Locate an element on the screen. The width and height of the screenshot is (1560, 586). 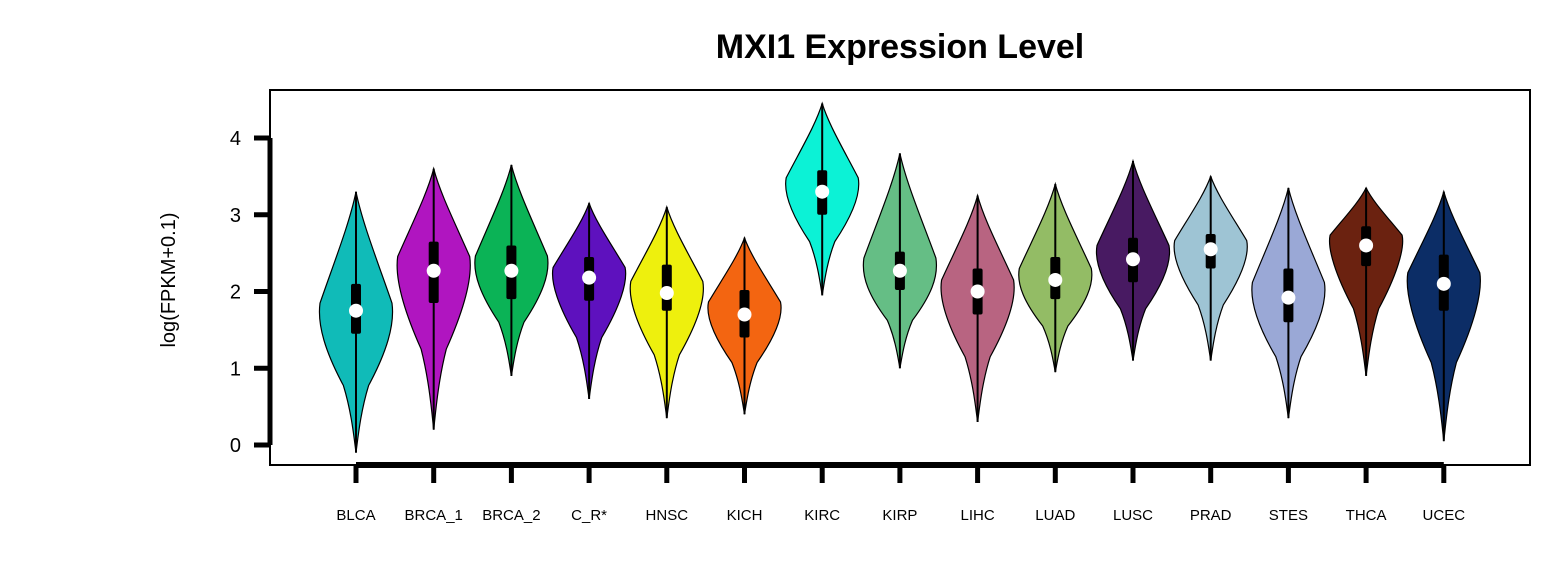
x-tick-label: KICH is located at coordinates (745, 515).